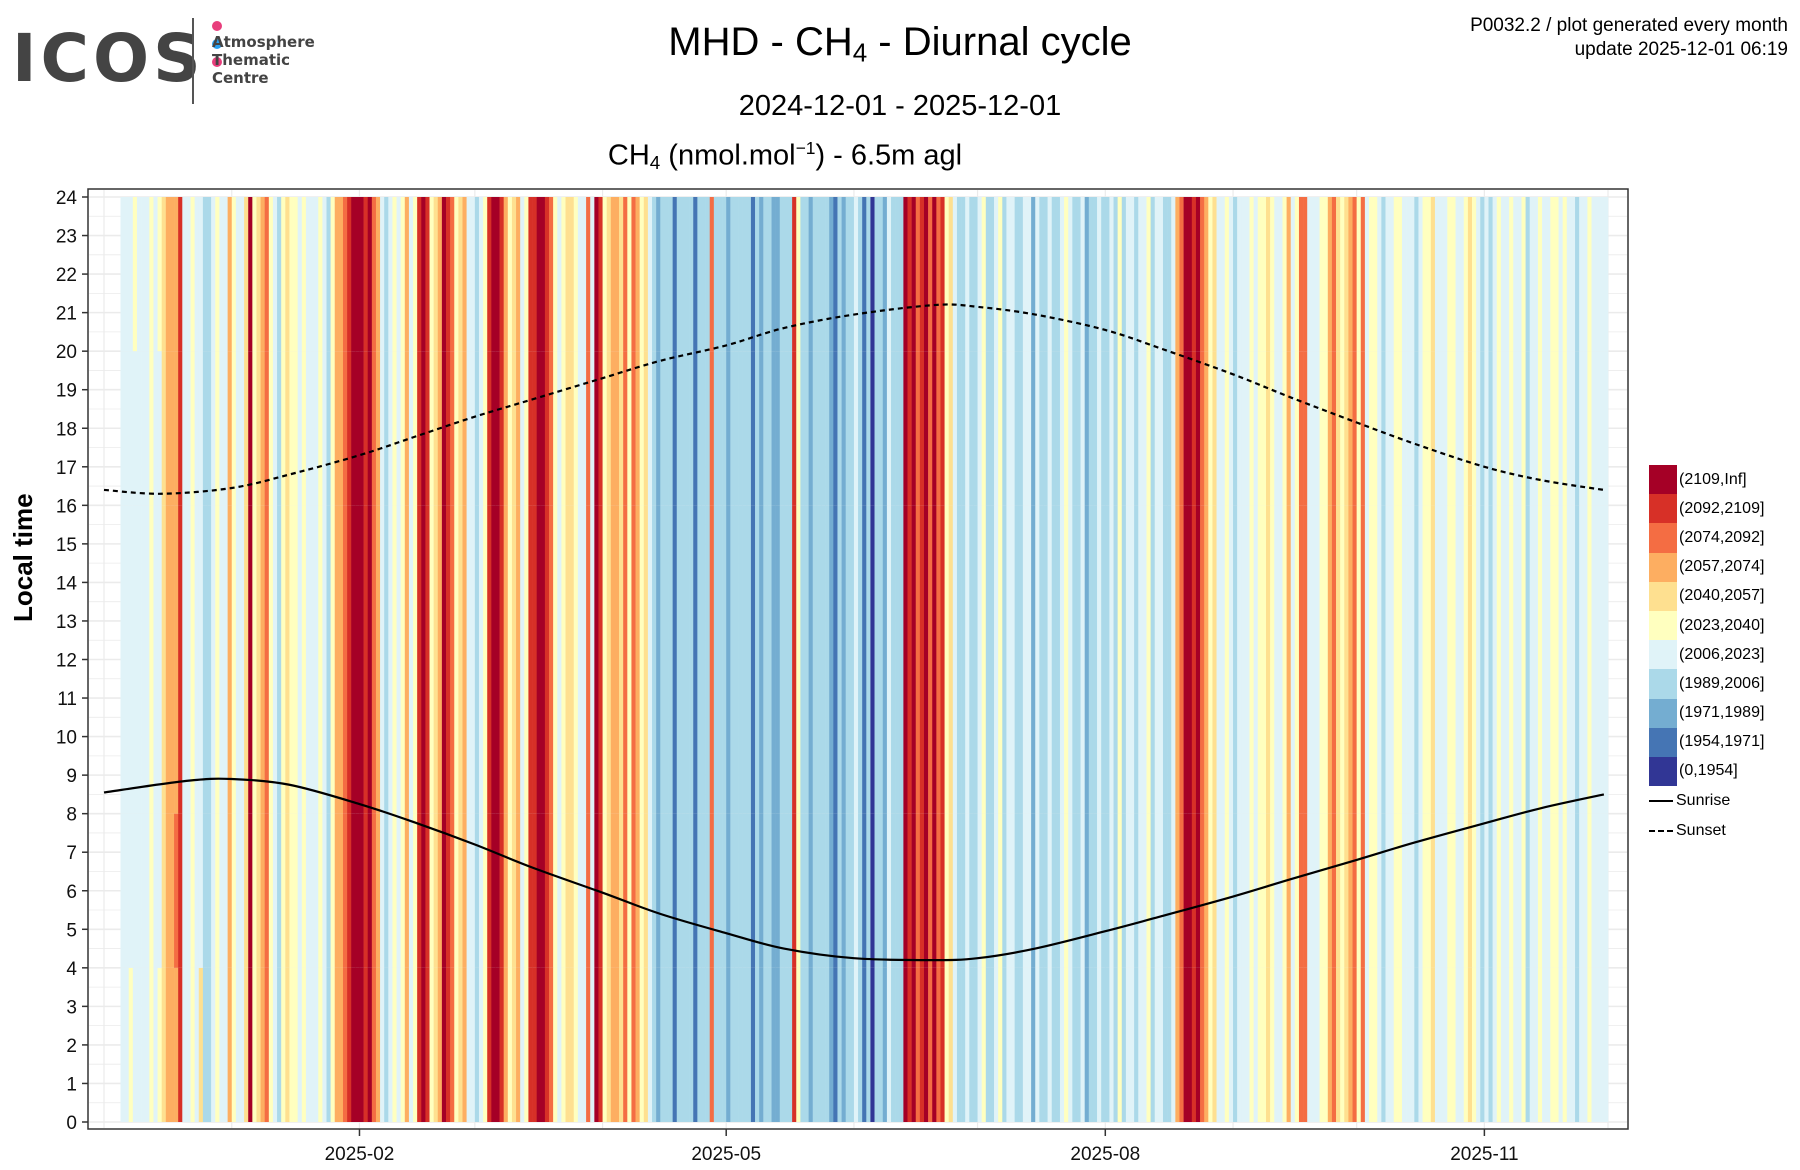 The height and width of the screenshot is (1170, 1800). What do you see at coordinates (1706, 625) in the screenshot?
I see `legend-item: (2023,2040]` at bounding box center [1706, 625].